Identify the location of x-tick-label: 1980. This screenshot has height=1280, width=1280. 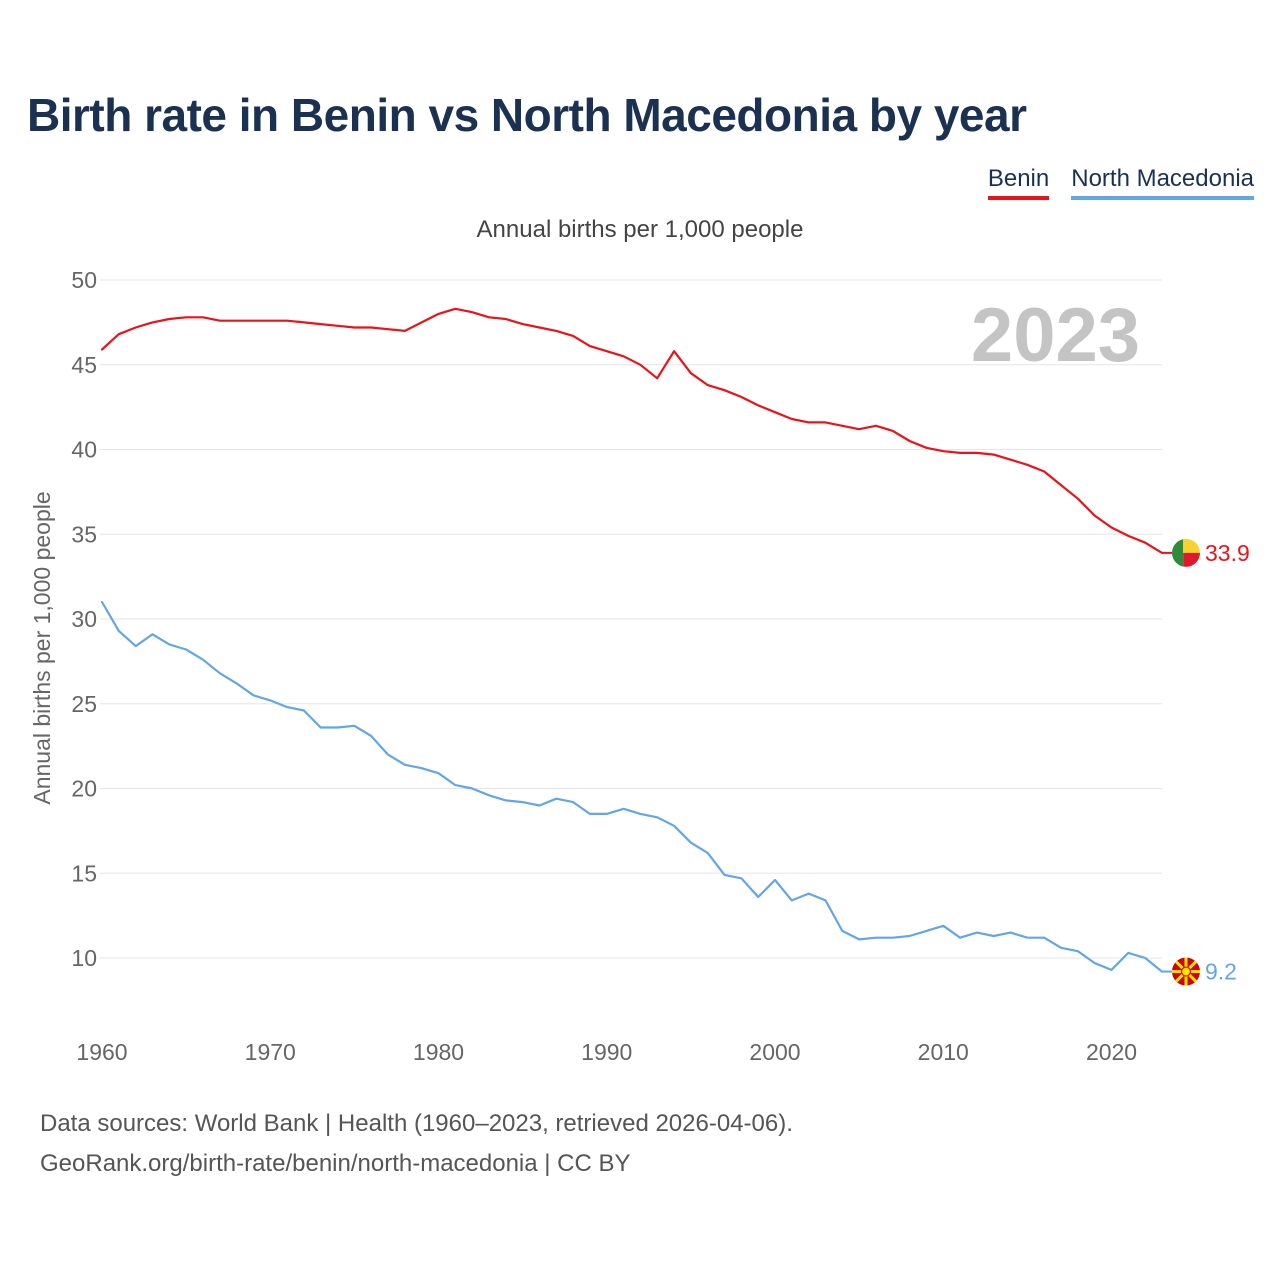
(438, 1052).